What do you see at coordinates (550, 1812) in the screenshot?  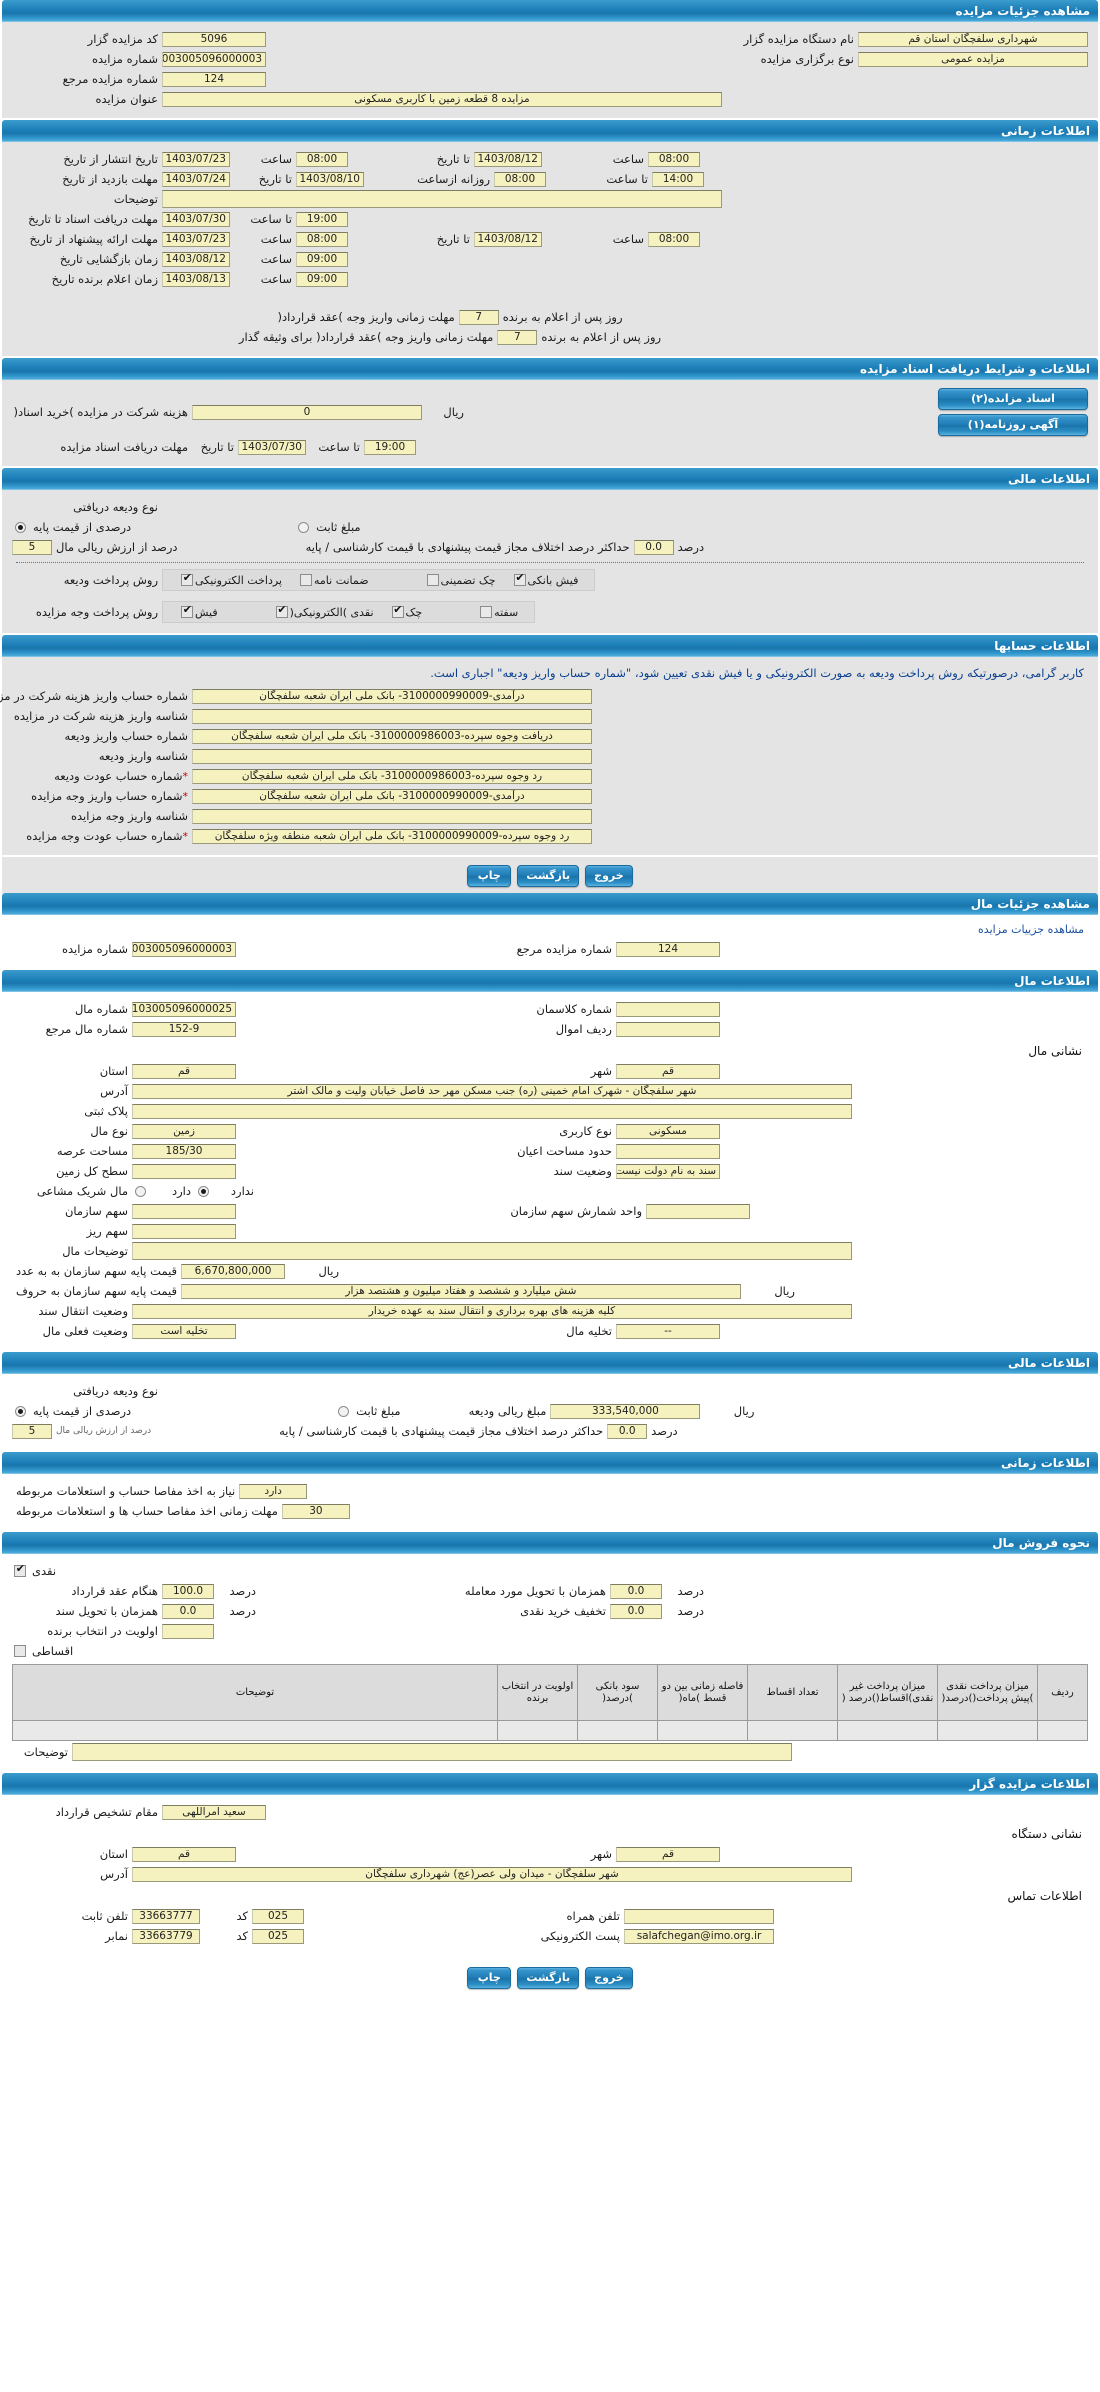 I see `row-contract-authority: مقام تشخیص قرارداد سعید امراللهی` at bounding box center [550, 1812].